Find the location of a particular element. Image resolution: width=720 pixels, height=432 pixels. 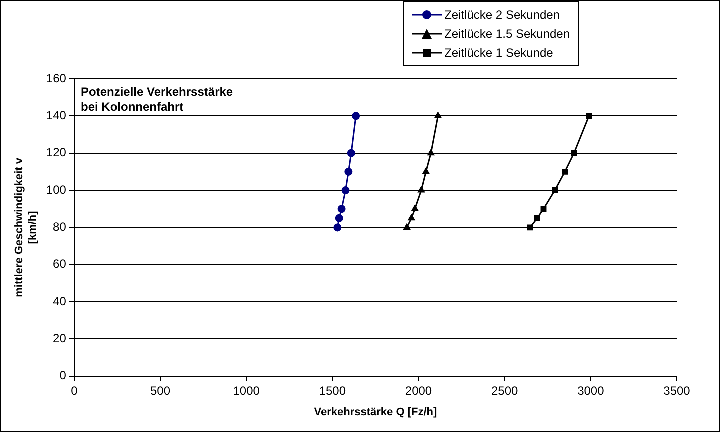

x-tick-label: 3000 is located at coordinates (591, 391).